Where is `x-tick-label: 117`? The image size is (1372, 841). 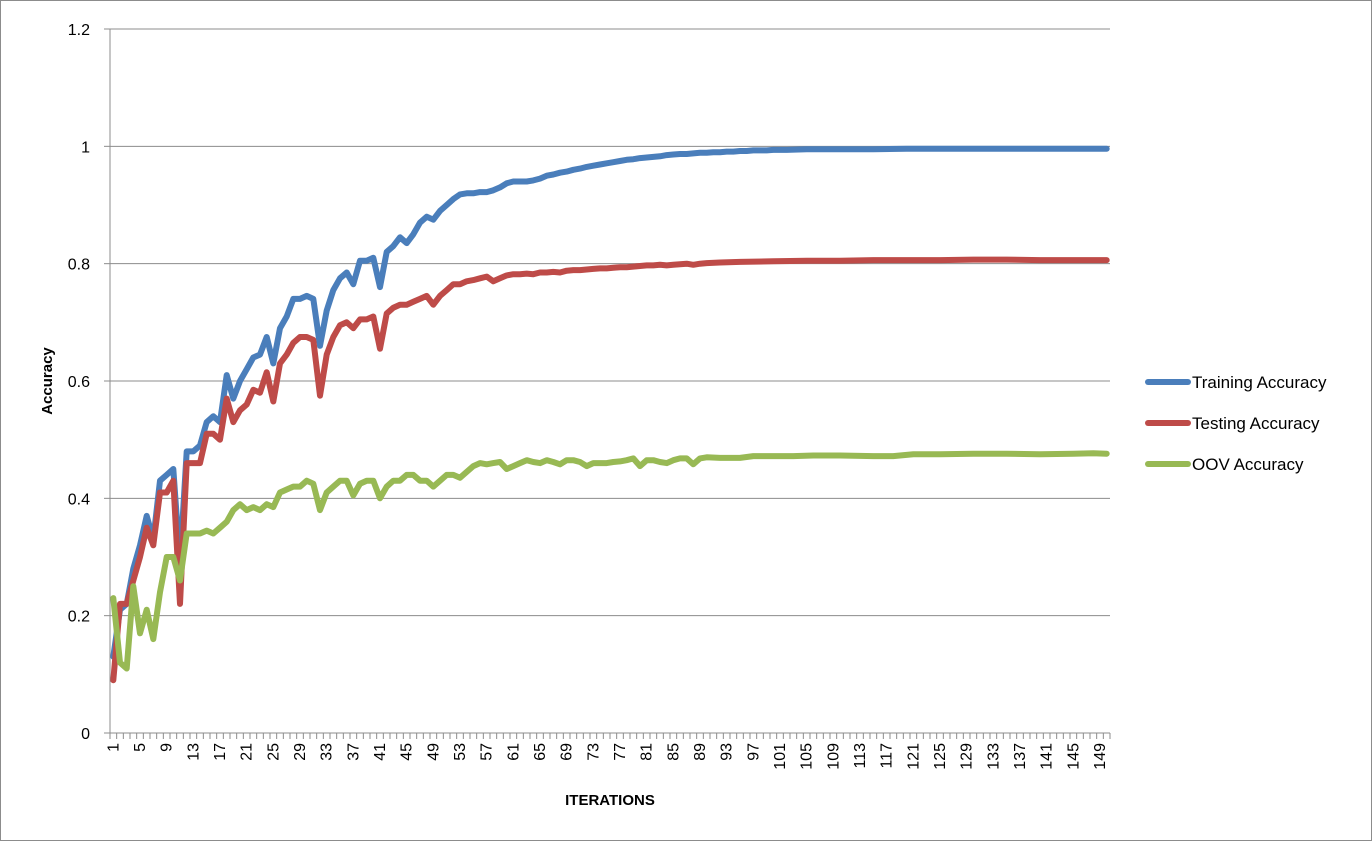
x-tick-label: 117 is located at coordinates (887, 756).